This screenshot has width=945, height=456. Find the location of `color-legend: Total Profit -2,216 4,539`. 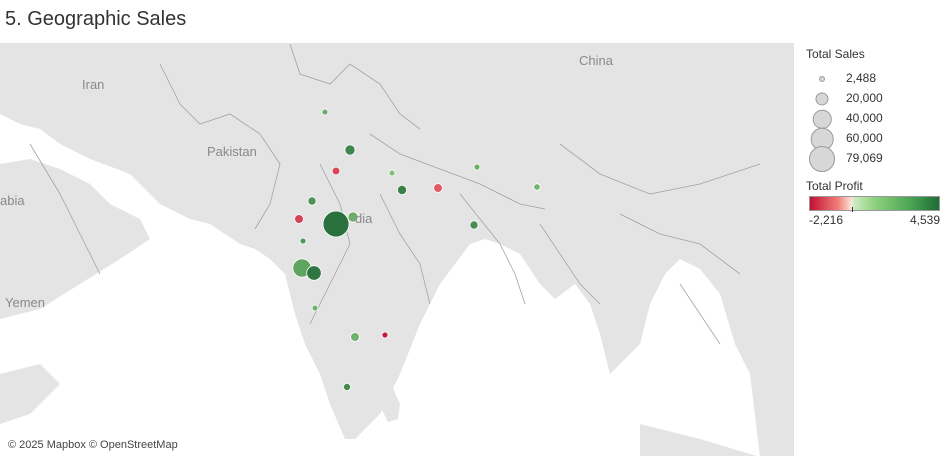

color-legend: Total Profit -2,216 4,539 is located at coordinates (875, 204).